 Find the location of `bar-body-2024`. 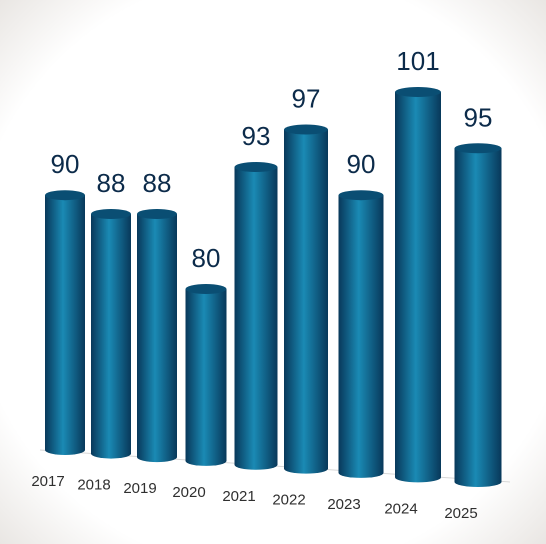

bar-body-2024 is located at coordinates (418, 287).